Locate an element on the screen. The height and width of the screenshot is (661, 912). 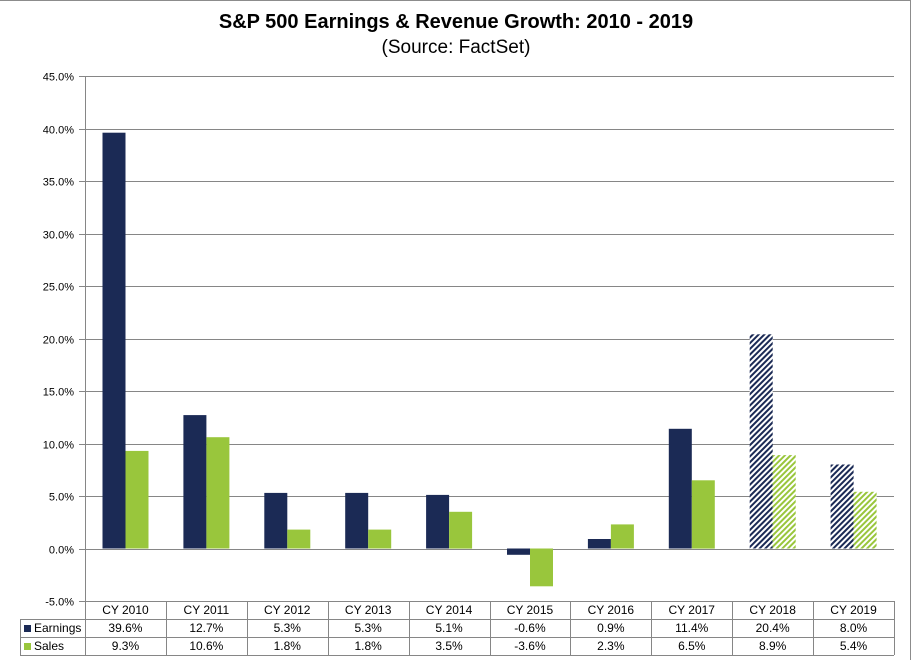
x-category-label: CY 2011 is located at coordinates (207, 610).